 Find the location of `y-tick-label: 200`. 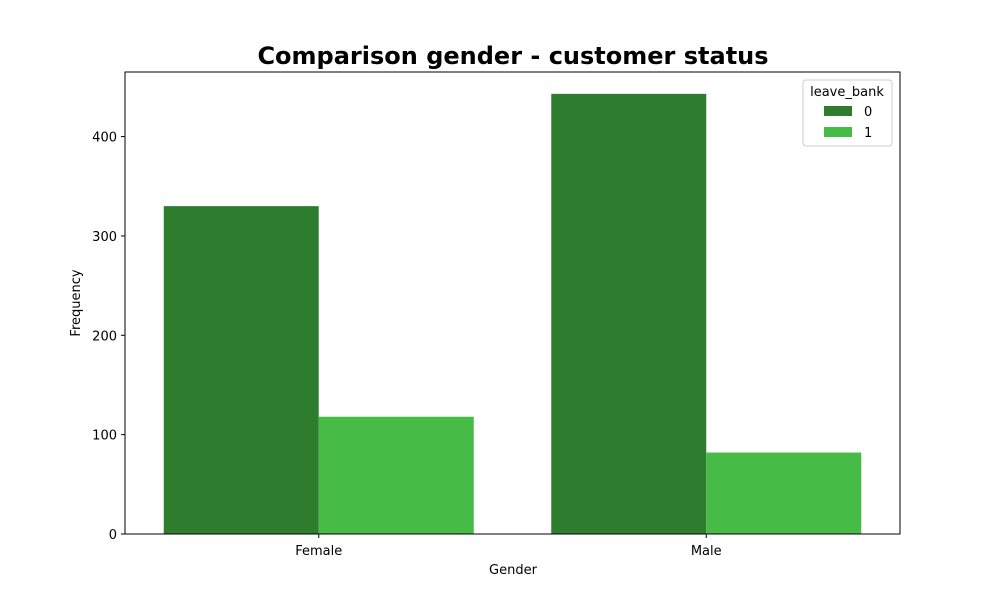

y-tick-label: 200 is located at coordinates (104, 336).